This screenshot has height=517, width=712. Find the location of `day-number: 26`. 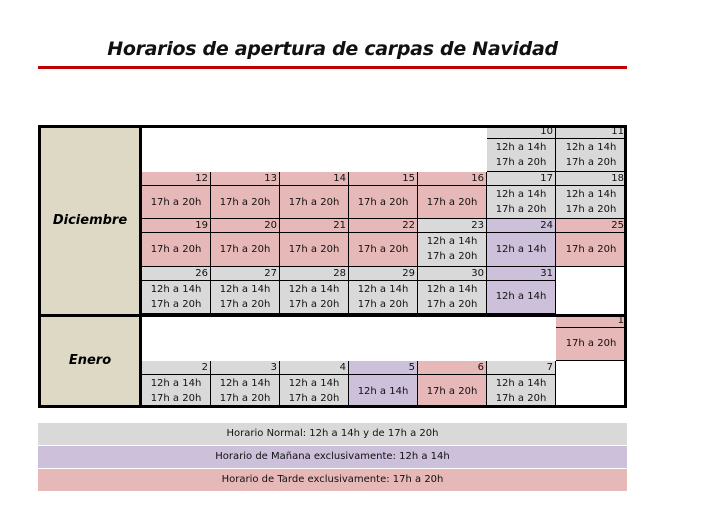

day-number: 26 is located at coordinates (176, 273).